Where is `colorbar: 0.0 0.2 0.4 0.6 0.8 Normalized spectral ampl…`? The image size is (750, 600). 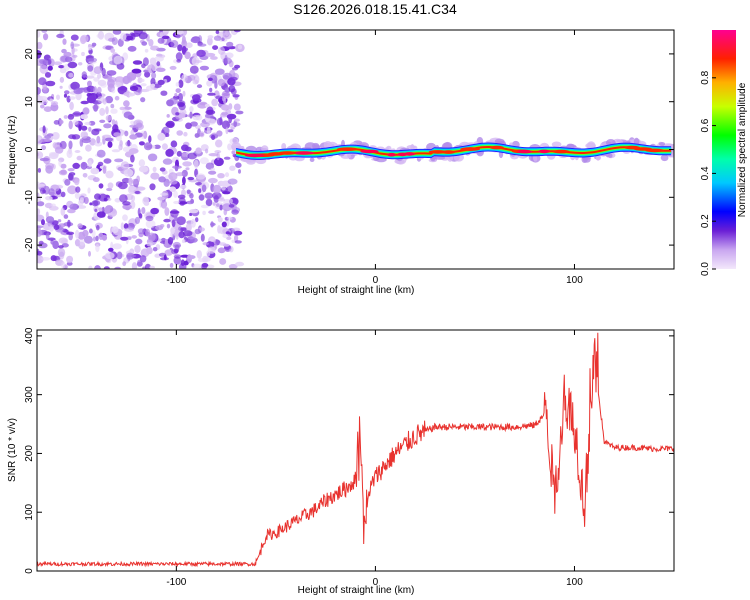 colorbar: 0.0 0.2 0.4 0.6 0.8 Normalized spectral ampl… is located at coordinates (724, 153).